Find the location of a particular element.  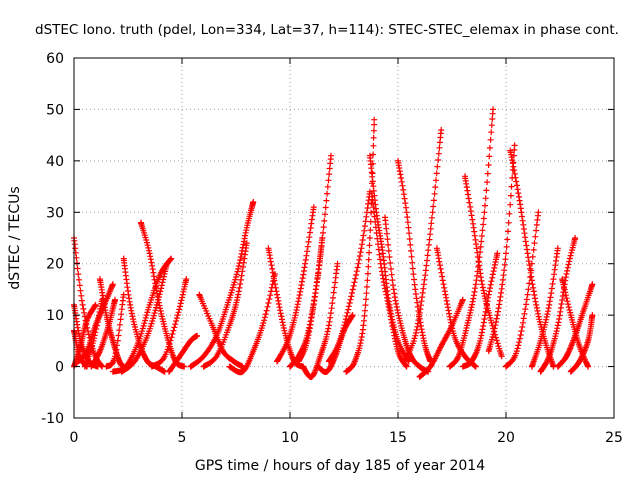

series-20-points is located at coordinates (295, 284).